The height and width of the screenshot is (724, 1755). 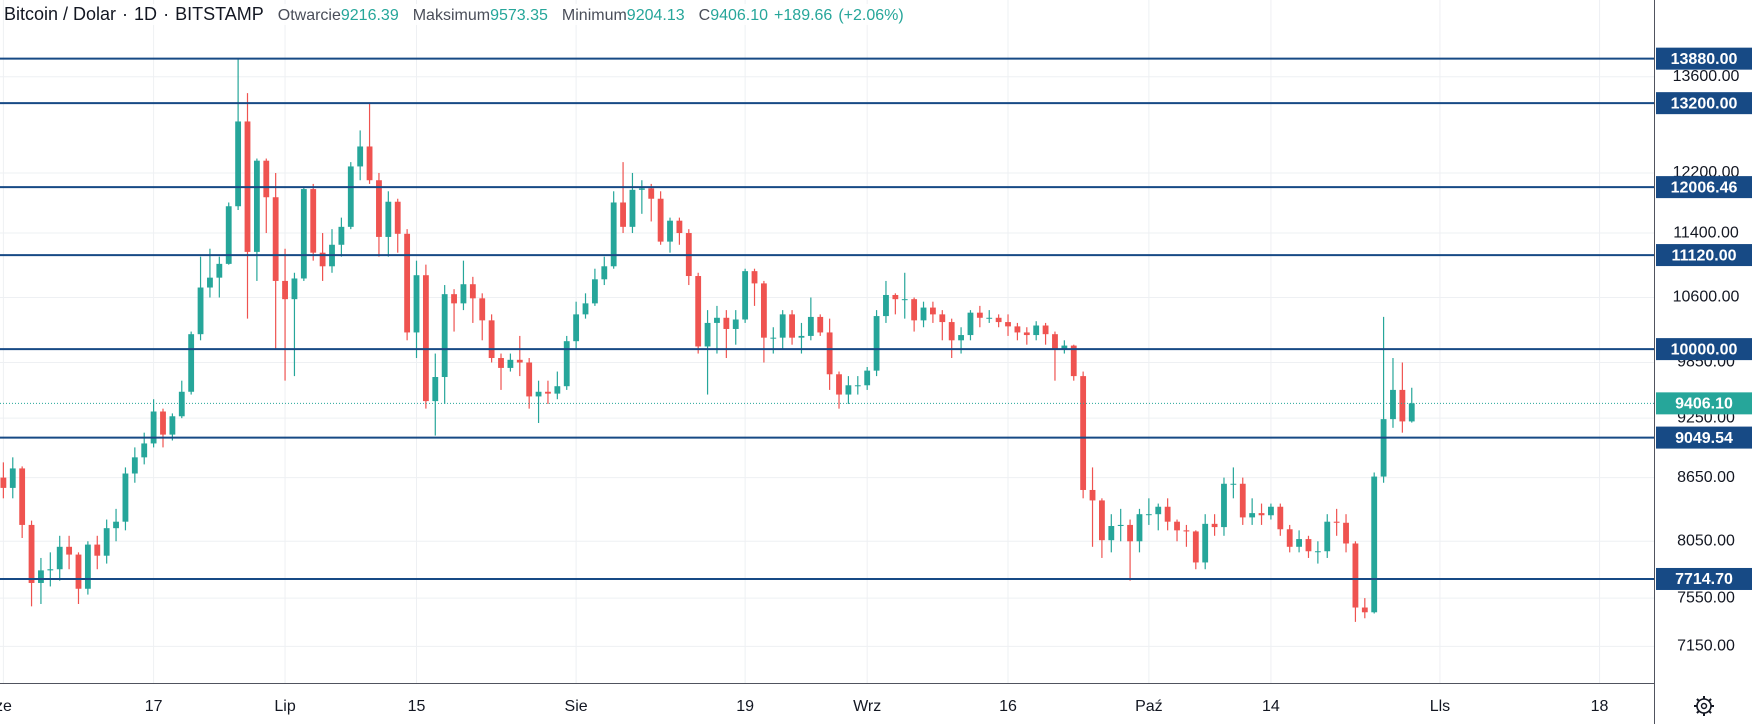 I want to click on level-label: 10000.00, so click(x=1704, y=349).